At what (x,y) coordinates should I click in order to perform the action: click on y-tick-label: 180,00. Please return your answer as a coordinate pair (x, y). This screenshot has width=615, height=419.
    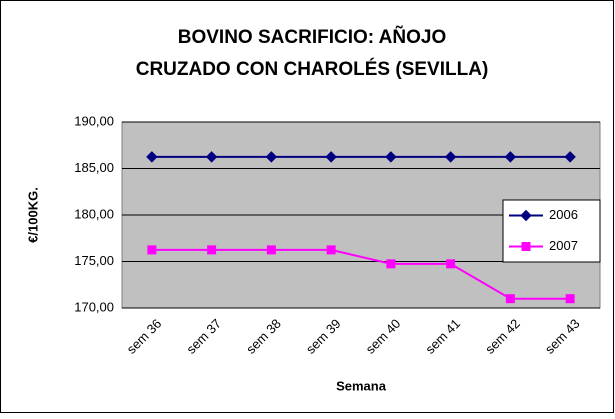
    Looking at the image, I should click on (94, 213).